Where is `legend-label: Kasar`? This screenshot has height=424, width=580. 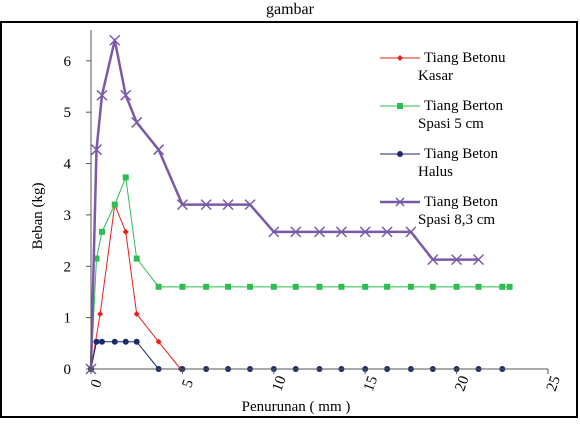
legend-label: Kasar is located at coordinates (435, 76).